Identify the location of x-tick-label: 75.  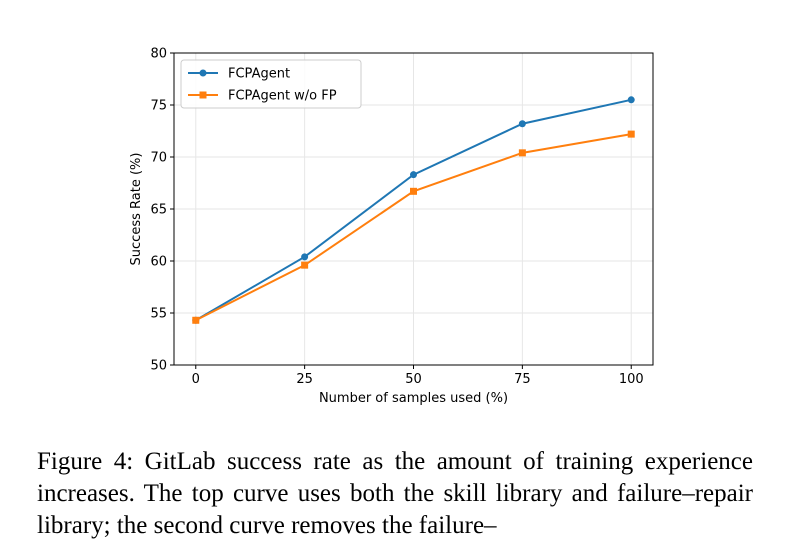
(522, 379).